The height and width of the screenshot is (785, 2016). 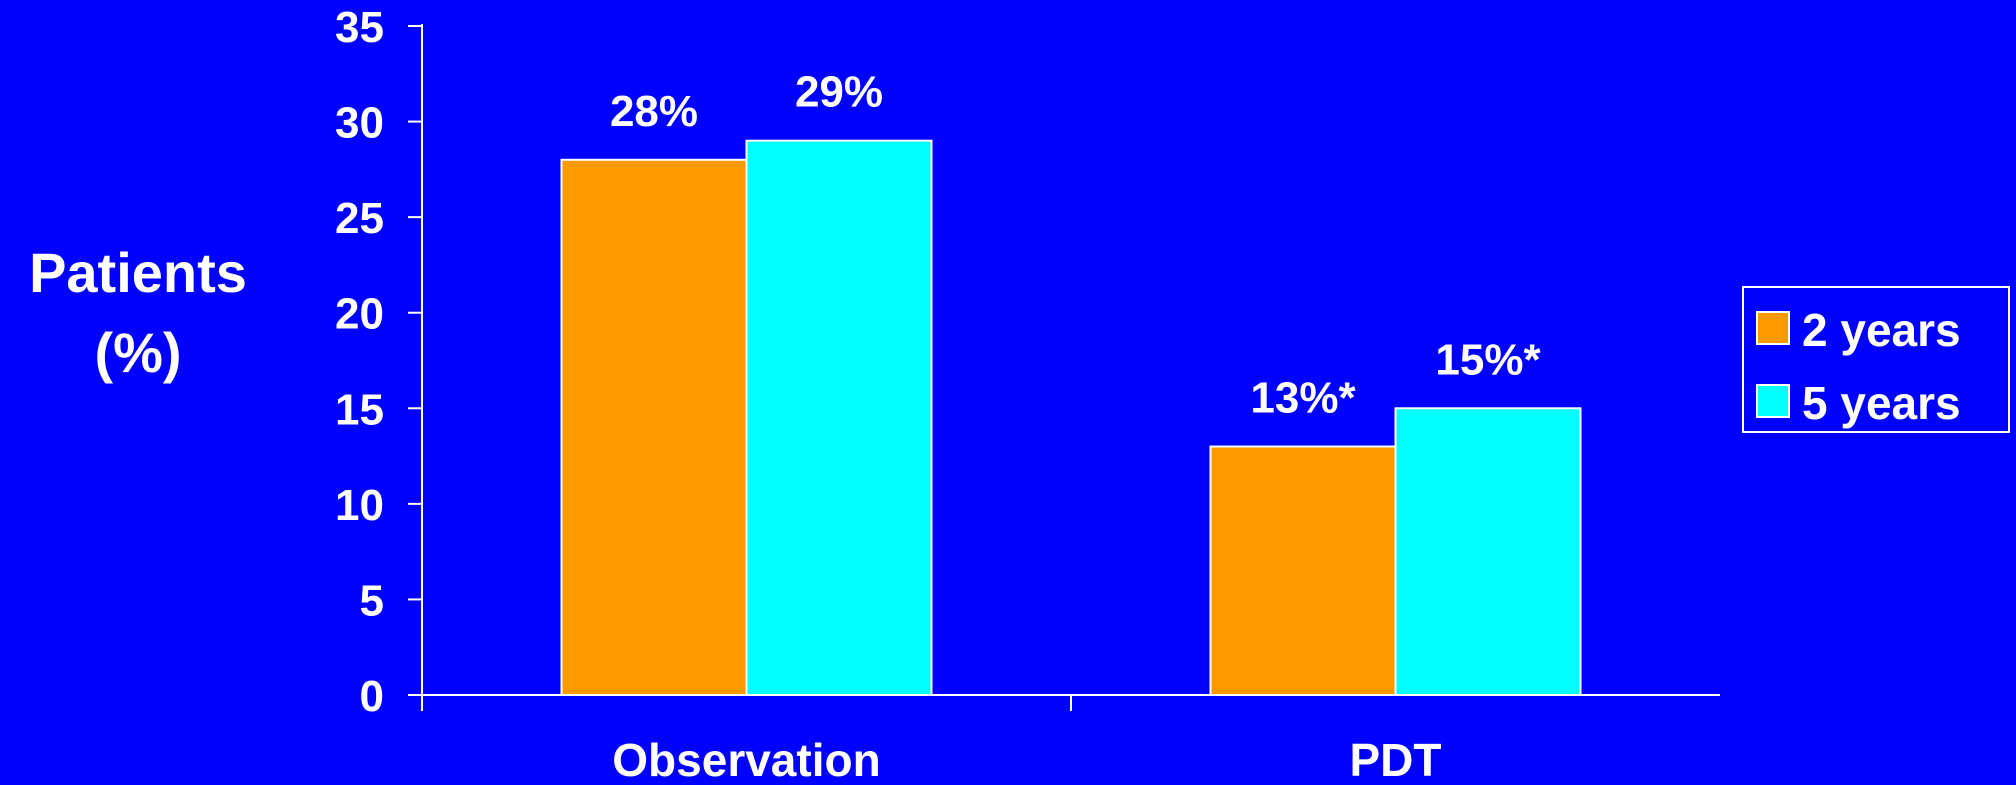 What do you see at coordinates (359, 123) in the screenshot?
I see `y-tick-label: 30` at bounding box center [359, 123].